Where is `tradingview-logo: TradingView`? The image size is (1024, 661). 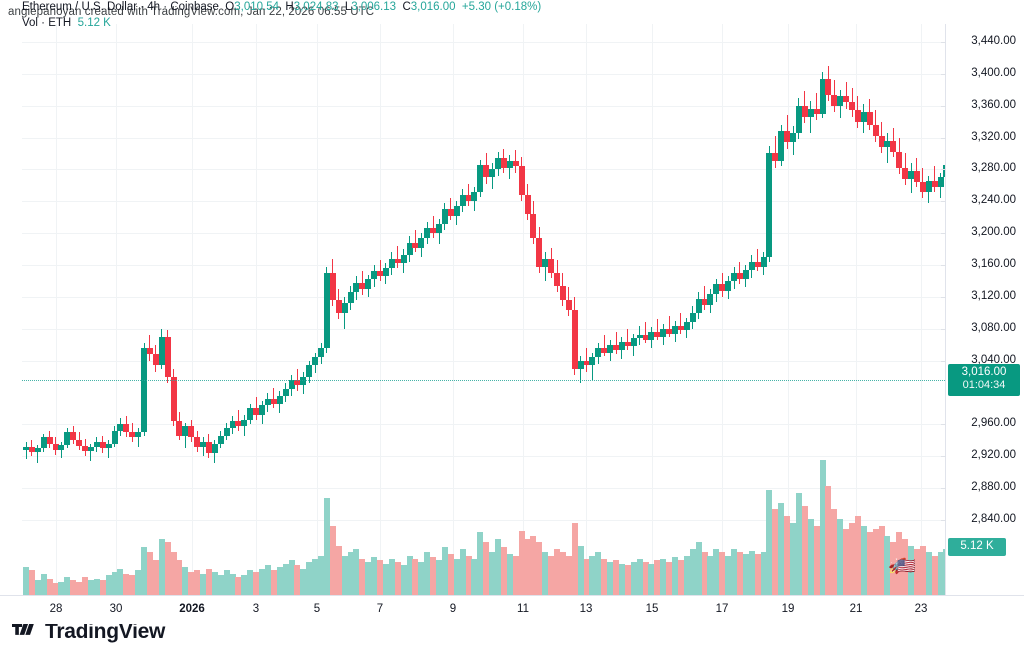 tradingview-logo: TradingView is located at coordinates (88, 632).